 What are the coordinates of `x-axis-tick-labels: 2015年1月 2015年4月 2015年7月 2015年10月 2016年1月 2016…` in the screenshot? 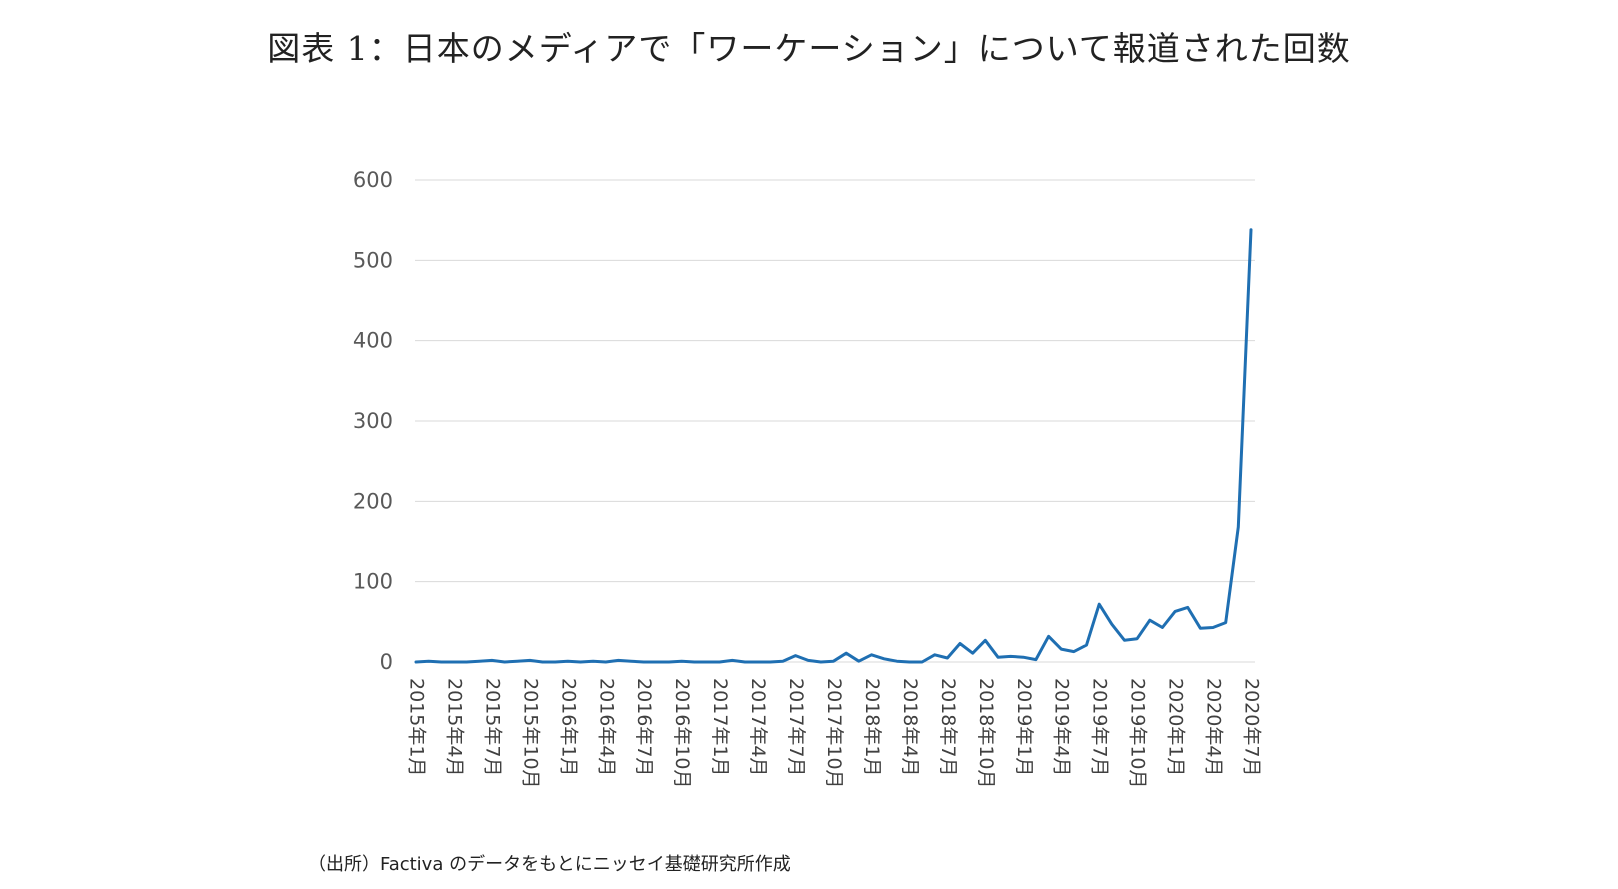 It's located at (834, 733).